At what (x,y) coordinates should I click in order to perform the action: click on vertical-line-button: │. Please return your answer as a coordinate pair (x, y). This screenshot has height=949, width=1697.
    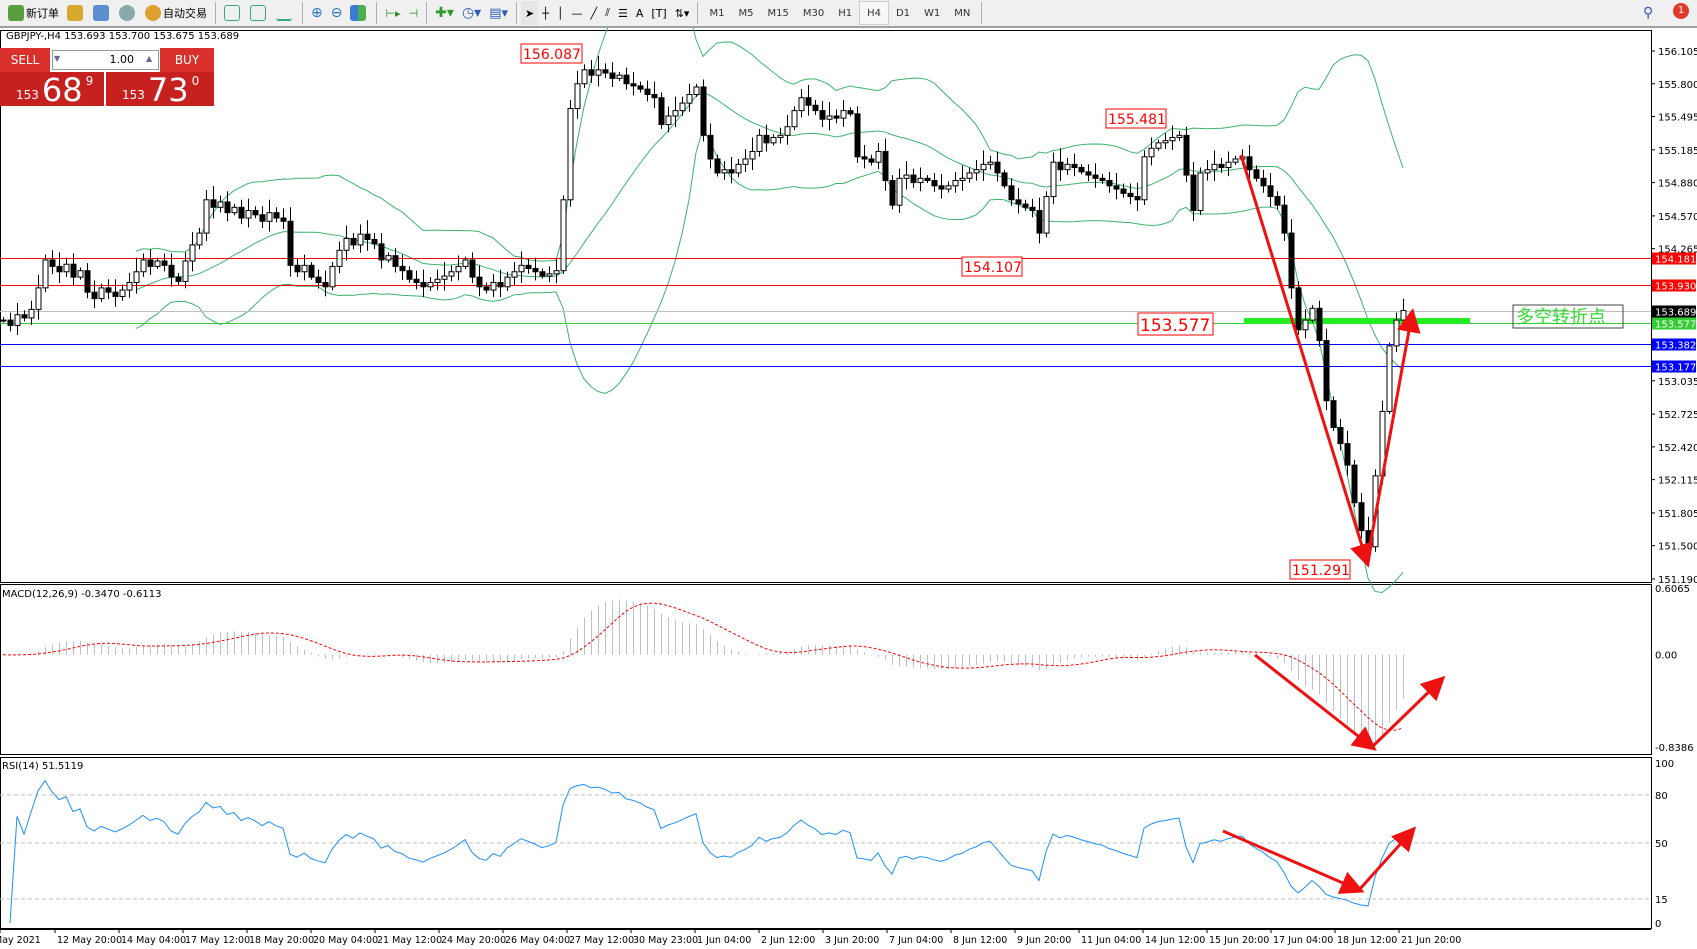
    Looking at the image, I should click on (560, 13).